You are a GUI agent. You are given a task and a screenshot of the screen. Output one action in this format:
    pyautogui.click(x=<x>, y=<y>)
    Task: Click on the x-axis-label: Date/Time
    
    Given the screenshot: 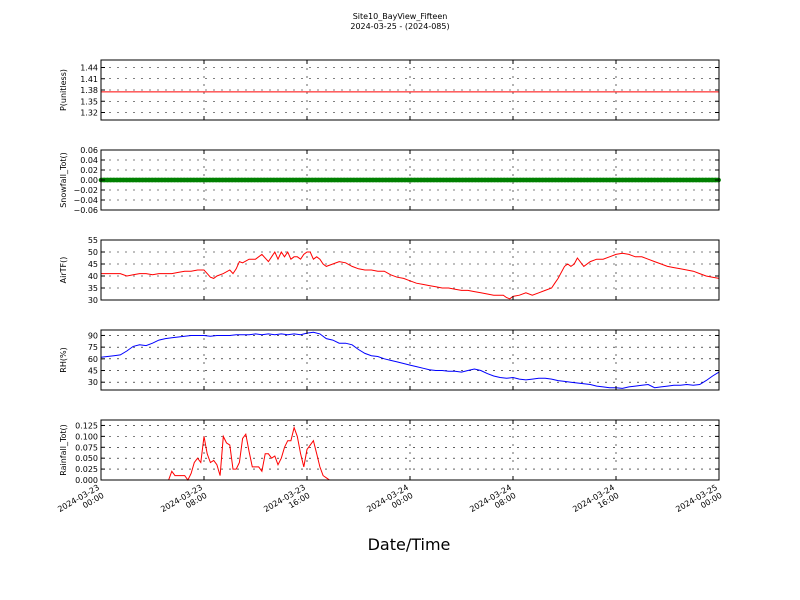 What is the action you would take?
    pyautogui.click(x=409, y=544)
    